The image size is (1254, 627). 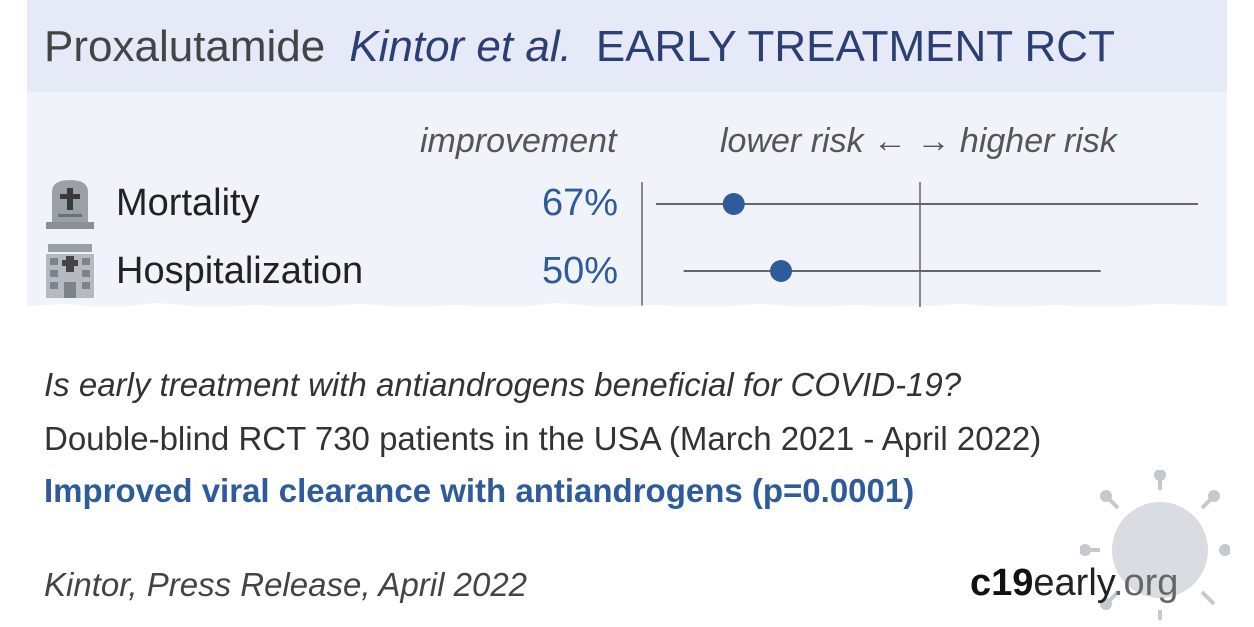 I want to click on outcome-label-mortality: Mortality, so click(x=188, y=203).